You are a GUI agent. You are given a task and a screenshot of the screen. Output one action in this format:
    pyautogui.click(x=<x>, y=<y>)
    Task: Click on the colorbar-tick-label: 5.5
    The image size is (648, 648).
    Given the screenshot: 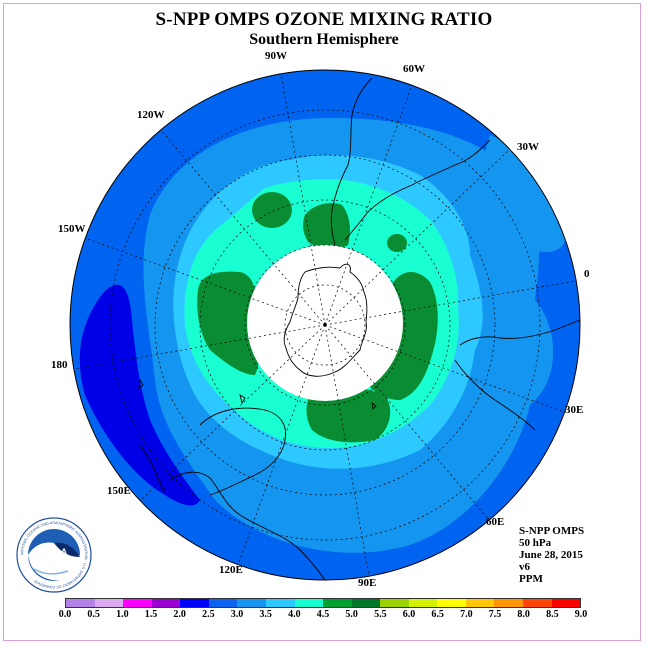 What is the action you would take?
    pyautogui.click(x=380, y=614)
    